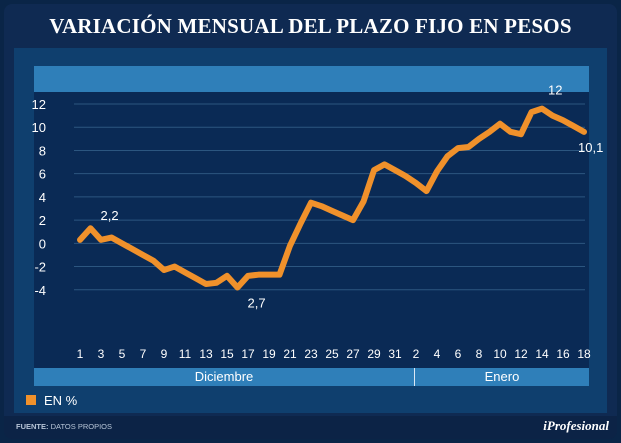 The width and height of the screenshot is (621, 443). I want to click on x-tick-label: 4, so click(437, 354).